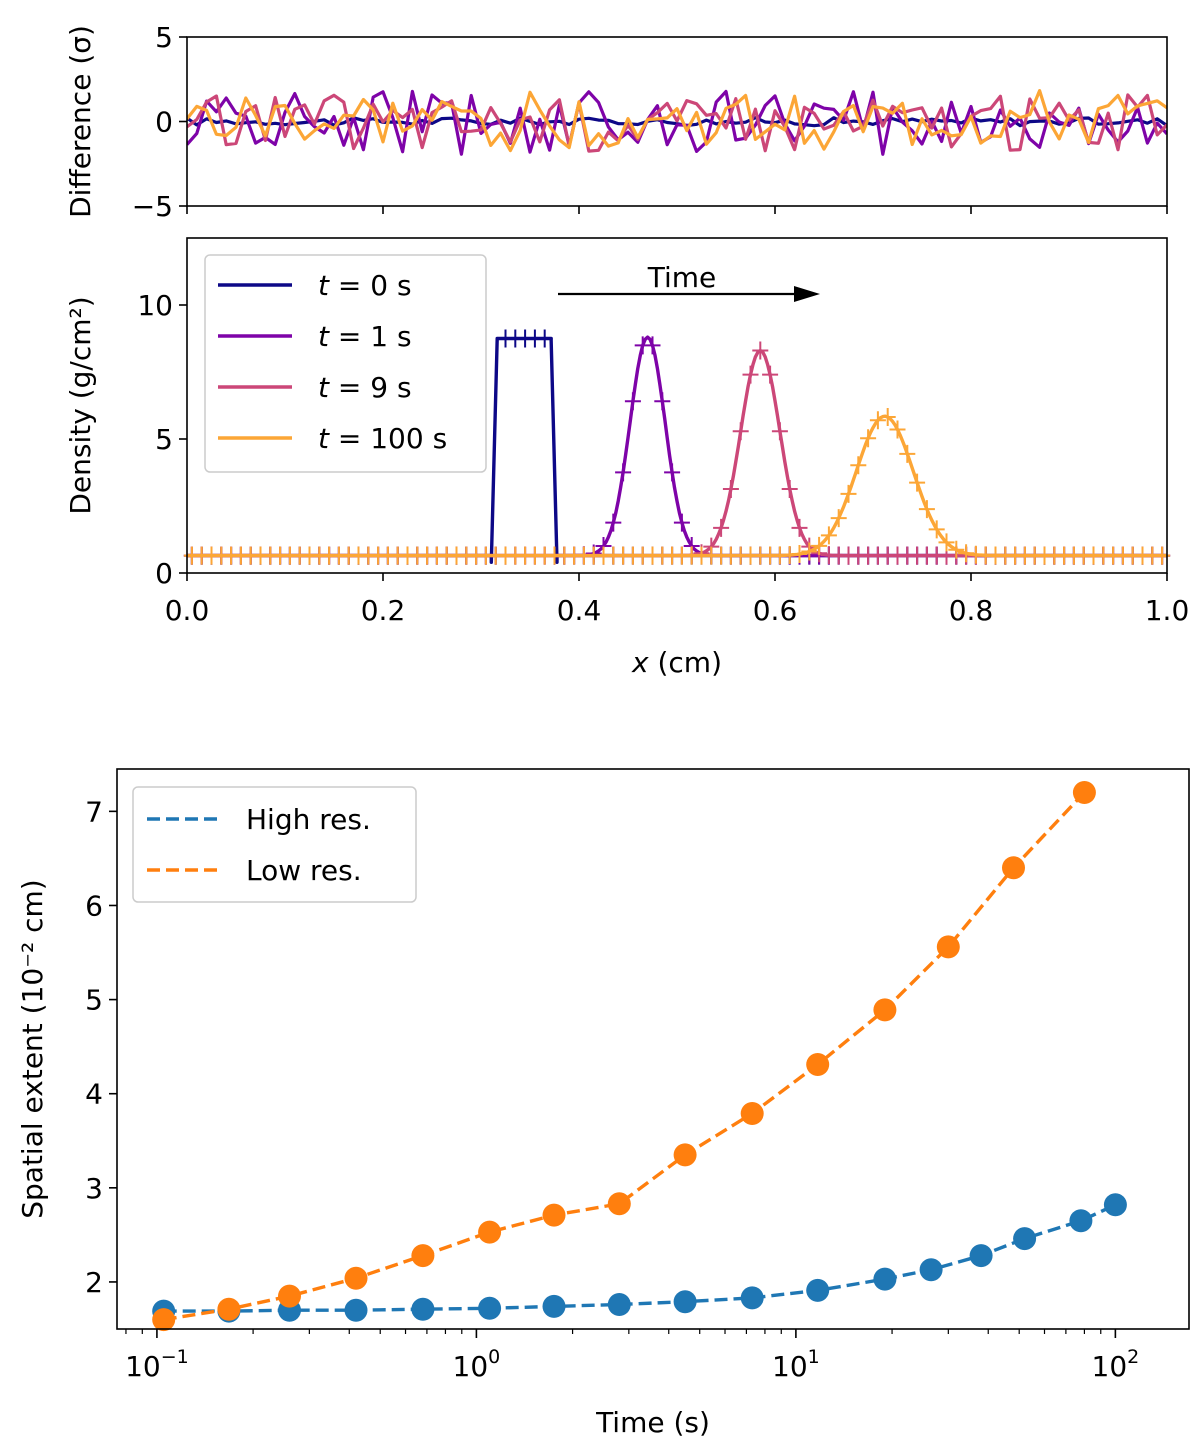 The image size is (1200, 1441). What do you see at coordinates (94, 1282) in the screenshot?
I see `extent-ytick-label: 2` at bounding box center [94, 1282].